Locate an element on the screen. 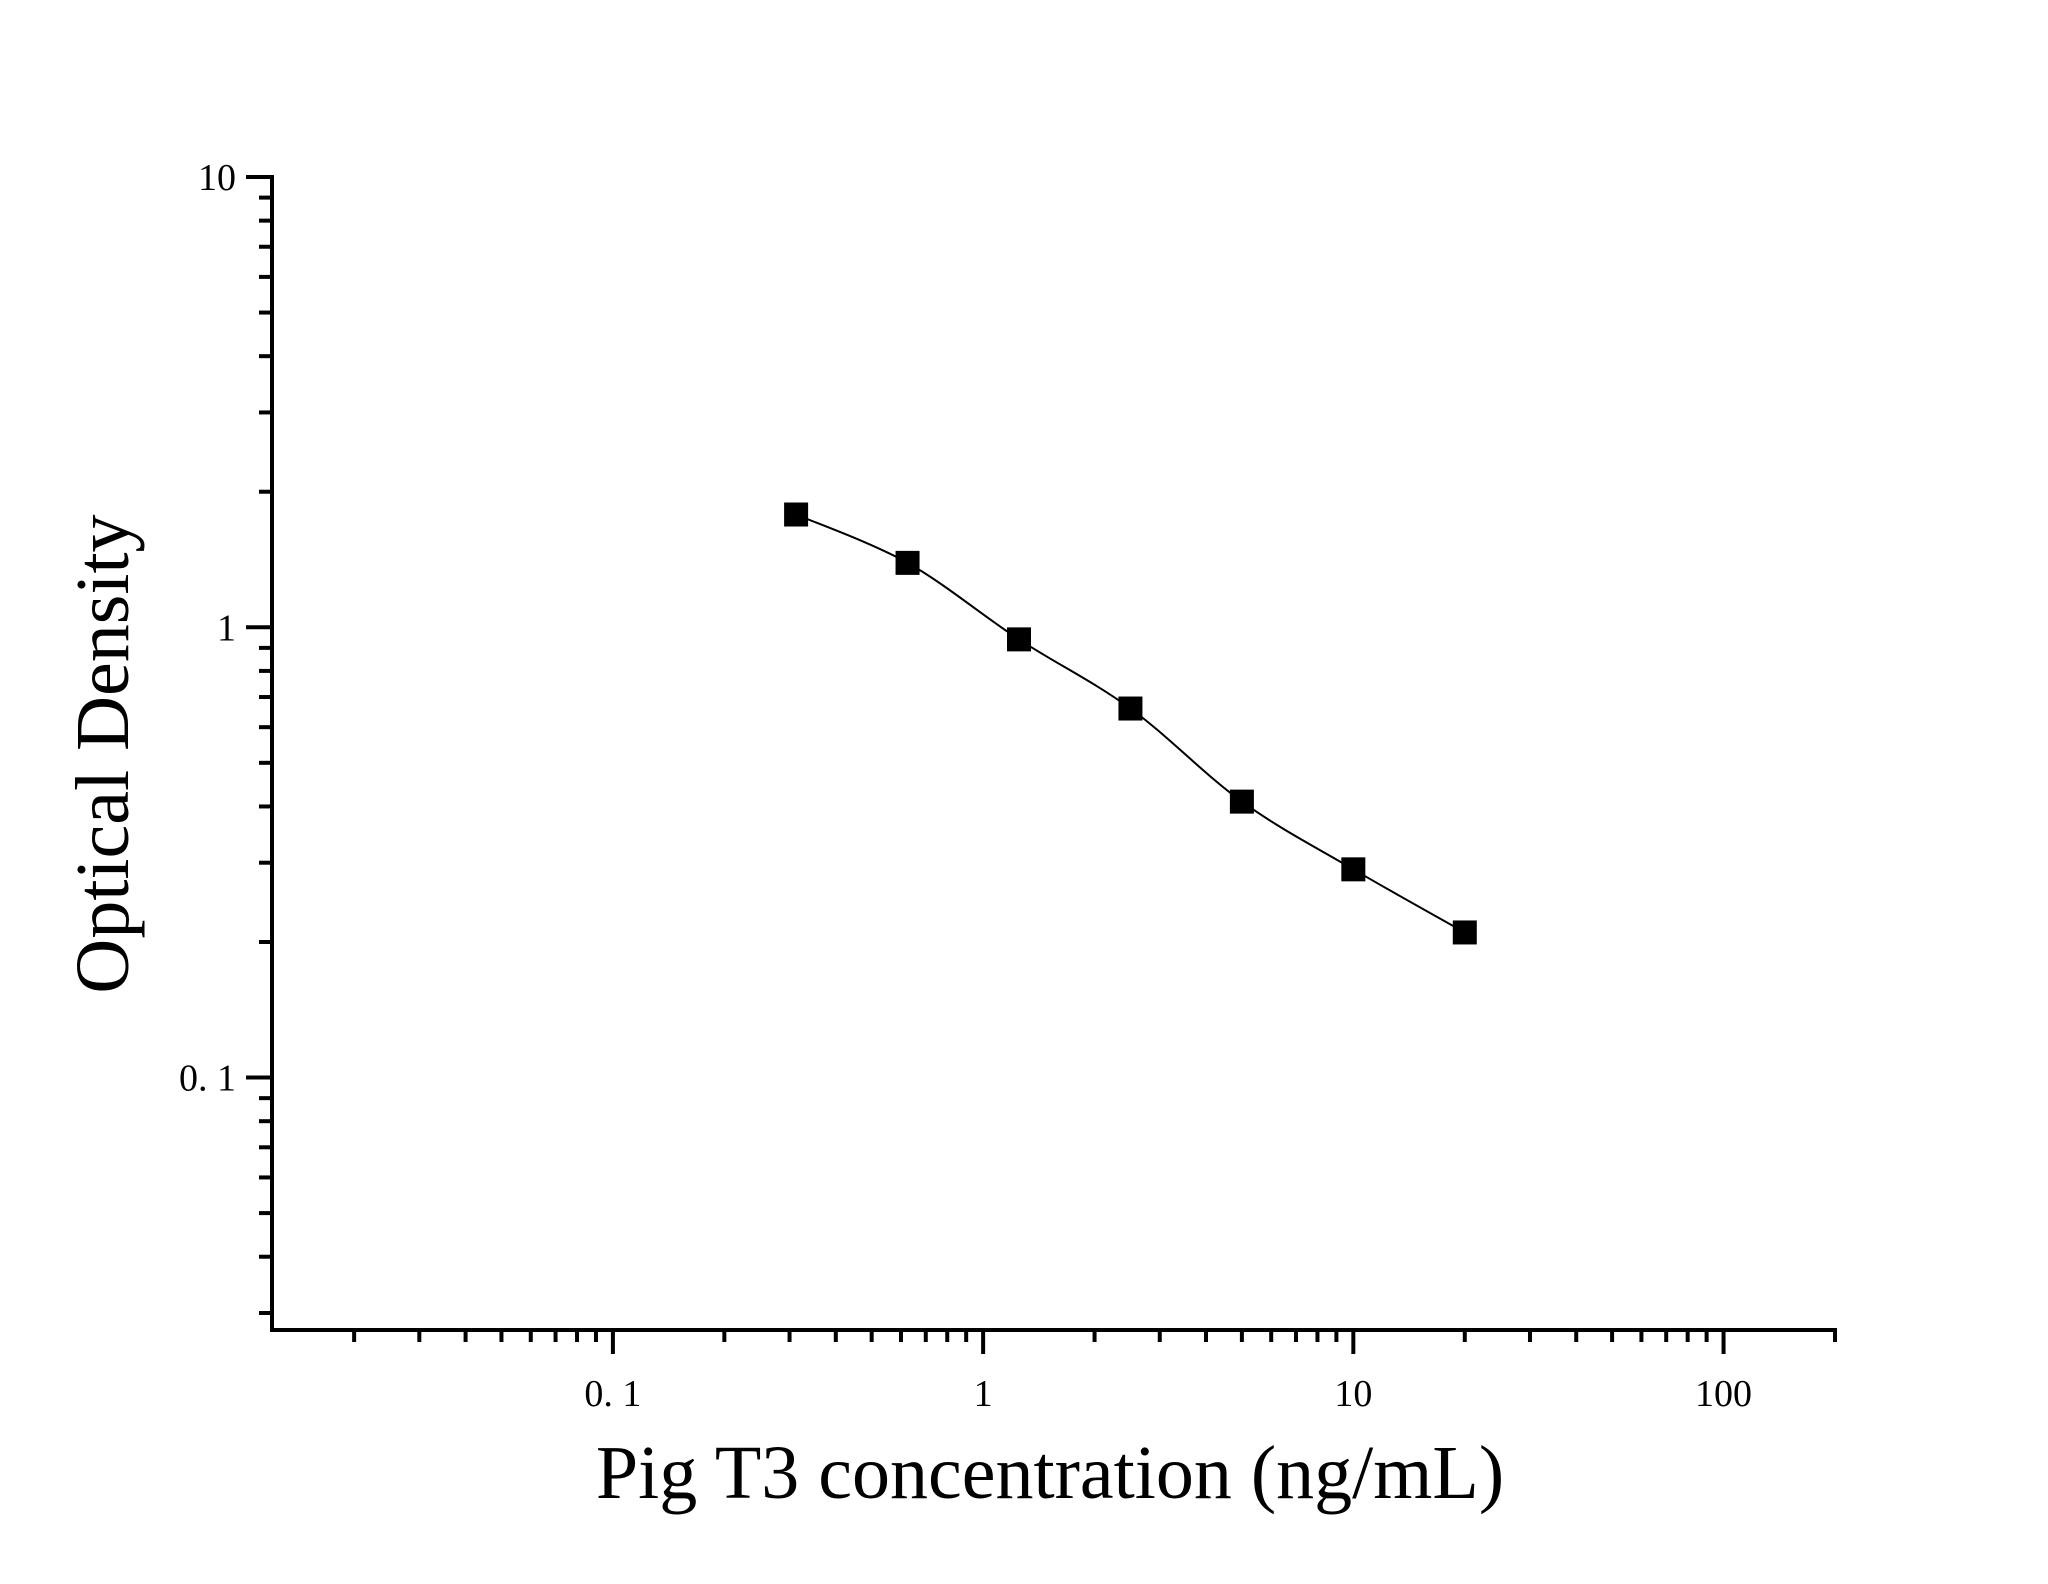 The height and width of the screenshot is (1584, 2048). x-axis-title: Pig T3 concentration (ng/mL) is located at coordinates (1050, 1473).